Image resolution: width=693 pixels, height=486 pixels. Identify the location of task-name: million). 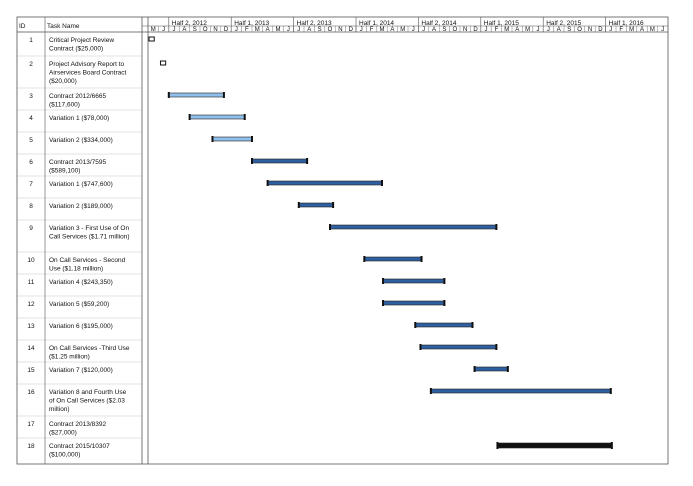
(59, 409).